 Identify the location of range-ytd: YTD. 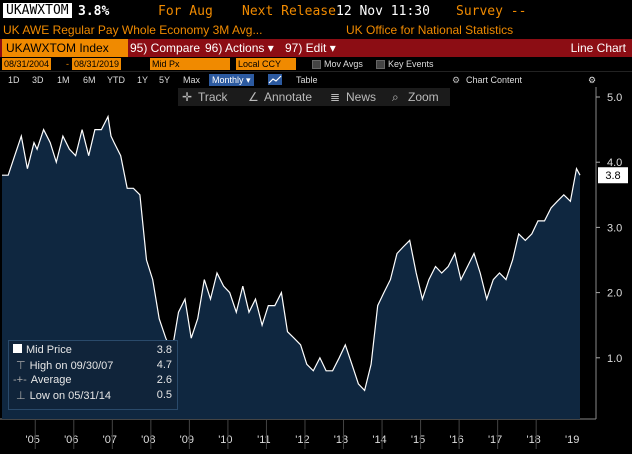
(116, 80).